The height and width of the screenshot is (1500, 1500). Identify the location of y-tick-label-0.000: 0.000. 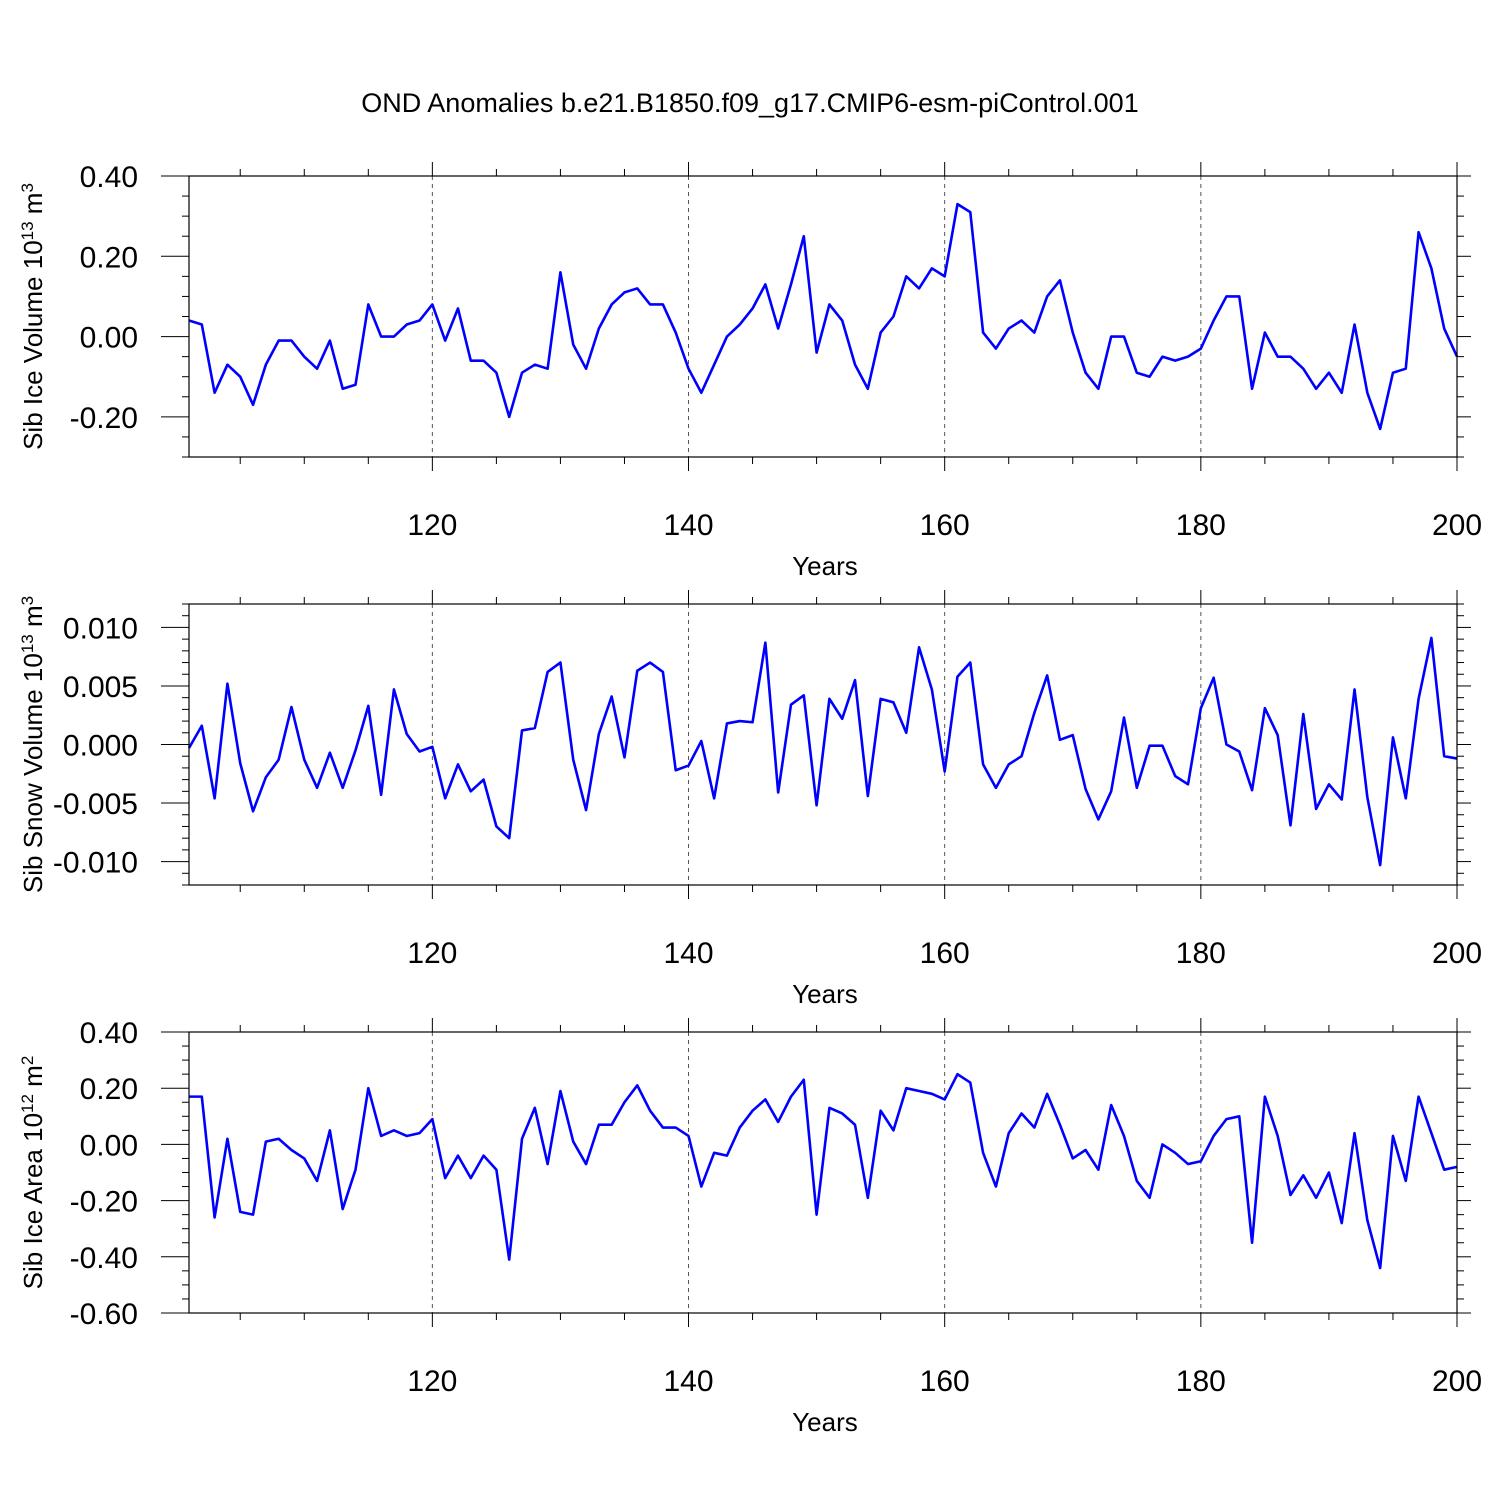
(100, 746).